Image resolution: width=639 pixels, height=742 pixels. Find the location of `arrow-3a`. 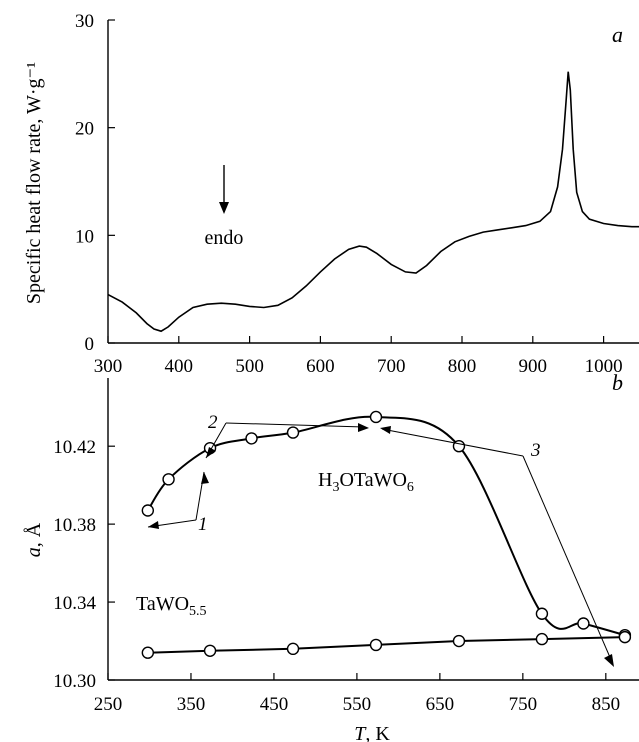

arrow-3a is located at coordinates (452, 442).